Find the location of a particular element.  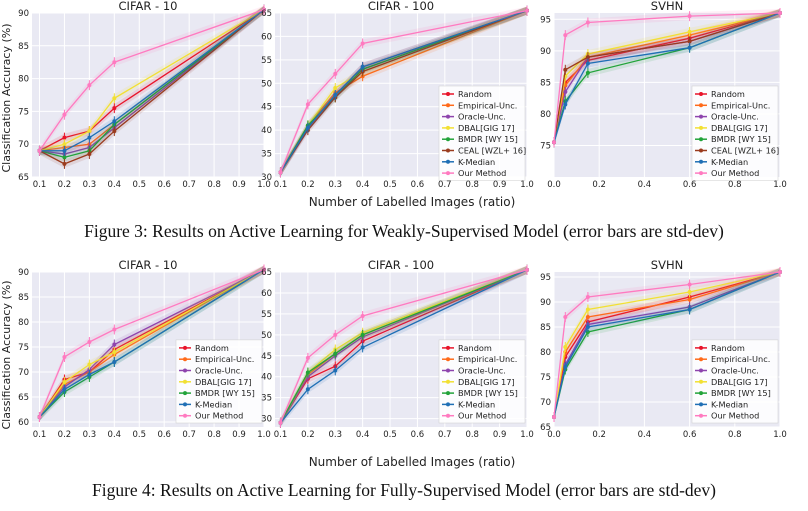

x-tick-label: 0.9 is located at coordinates (239, 435).